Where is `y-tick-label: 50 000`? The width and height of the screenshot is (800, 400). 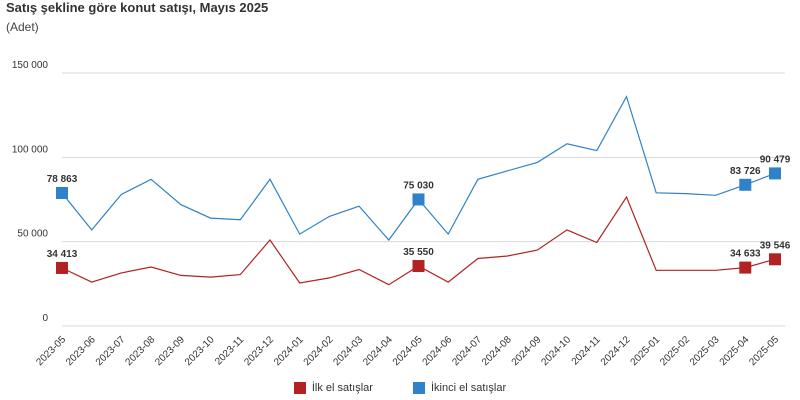 y-tick-label: 50 000 is located at coordinates (32, 234).